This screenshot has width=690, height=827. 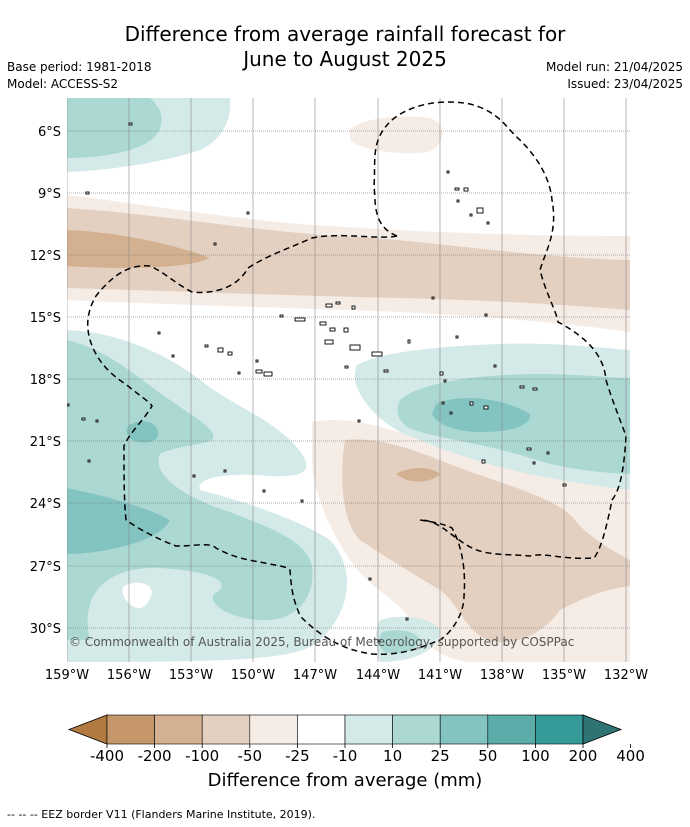 I want to click on colorbar-tick-label: -200, so click(x=155, y=756).